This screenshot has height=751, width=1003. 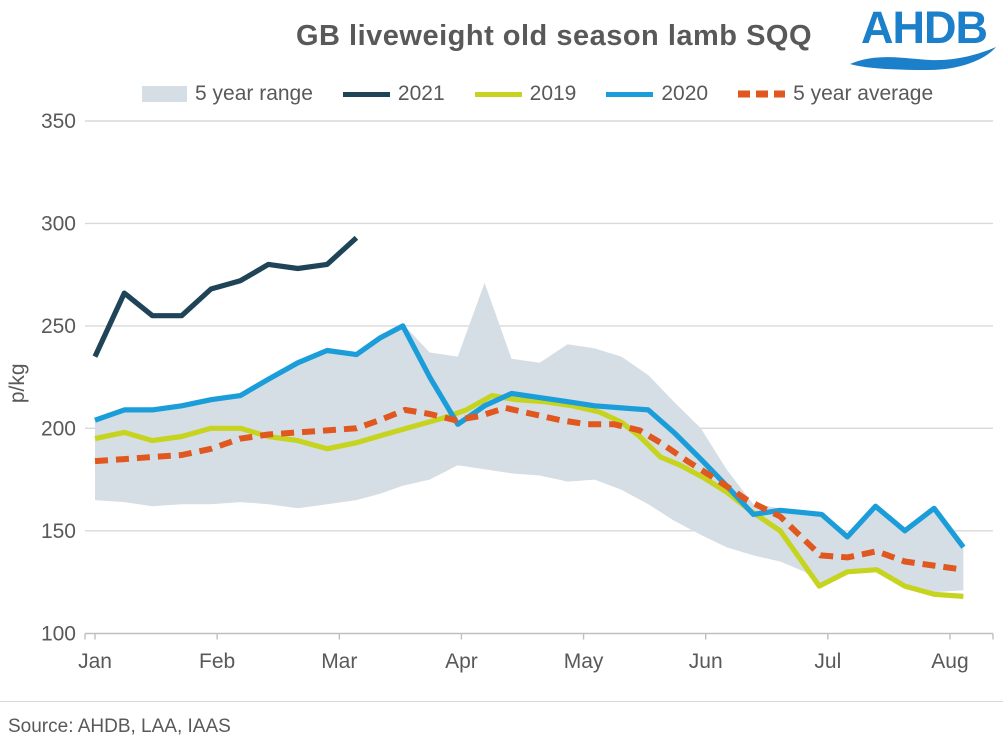 I want to click on chart-title: GB liveweight old season lamb SQQ, so click(x=554, y=36).